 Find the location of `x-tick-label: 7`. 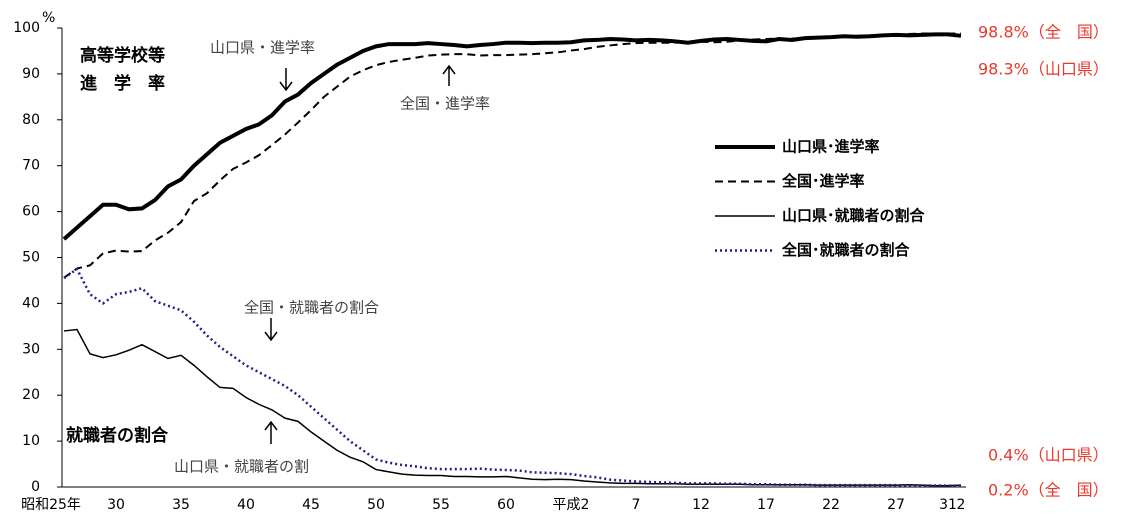

x-tick-label: 7 is located at coordinates (636, 505).